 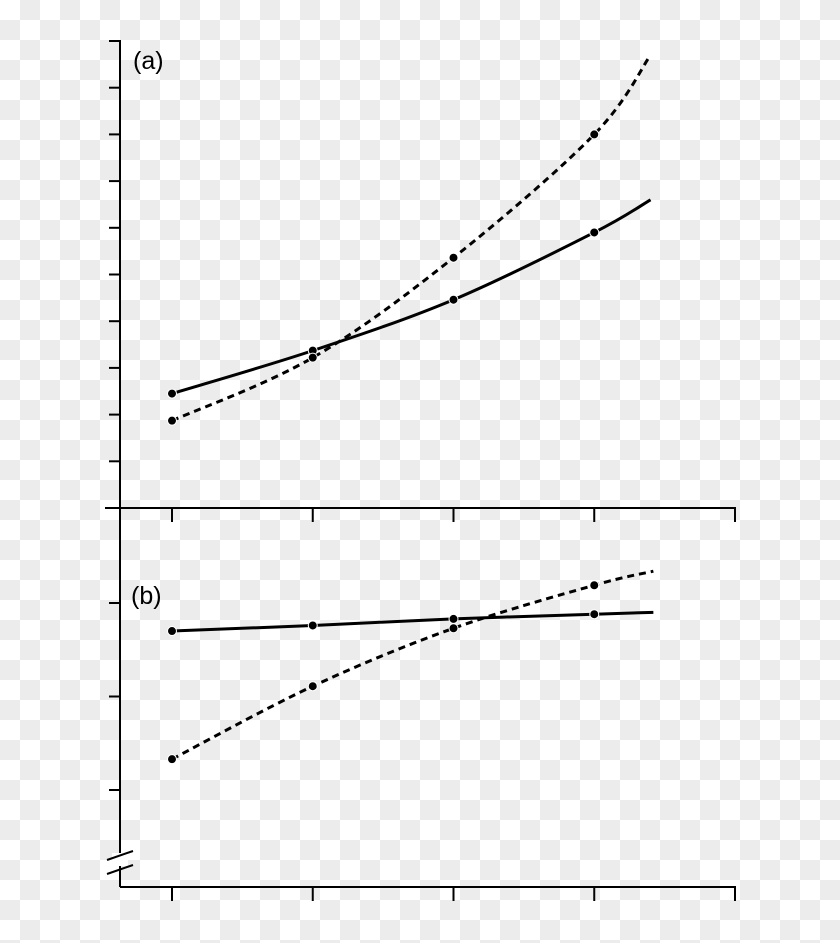 What do you see at coordinates (148, 61) in the screenshot?
I see `panel-label-a: (a)` at bounding box center [148, 61].